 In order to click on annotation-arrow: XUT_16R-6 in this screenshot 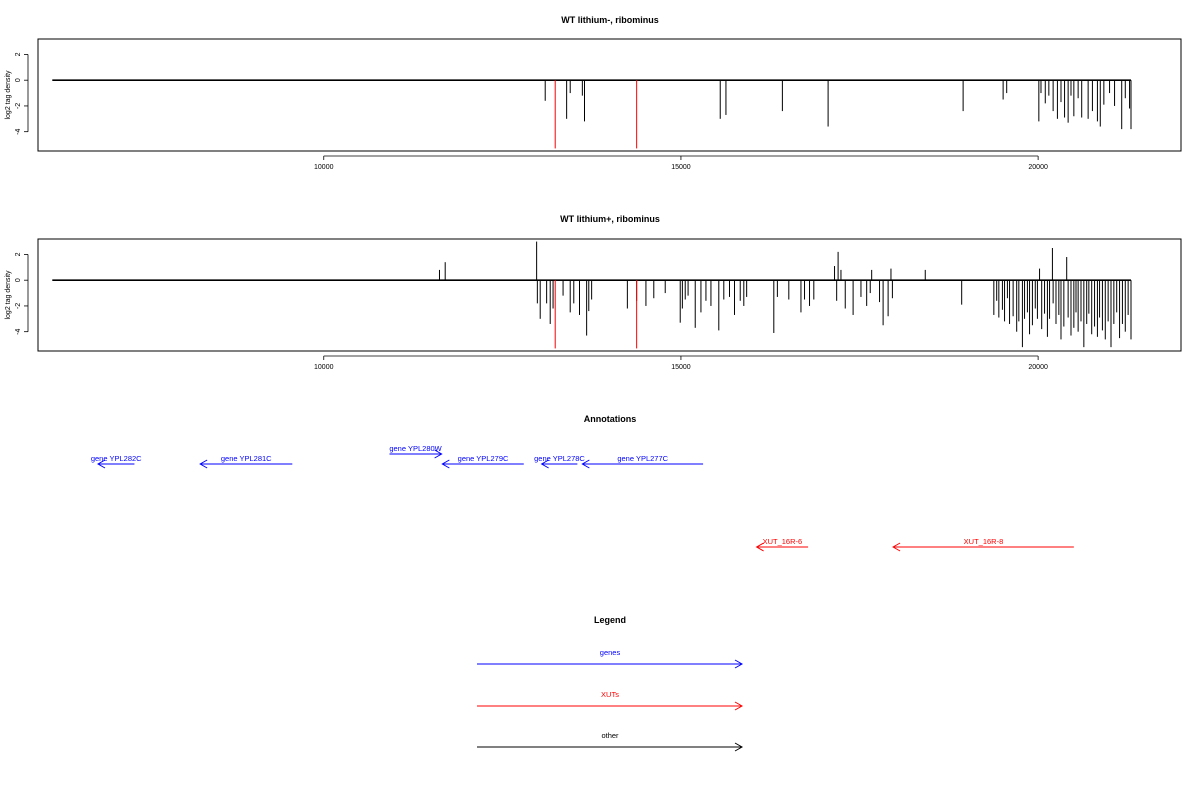, I will do `click(782, 544)`.